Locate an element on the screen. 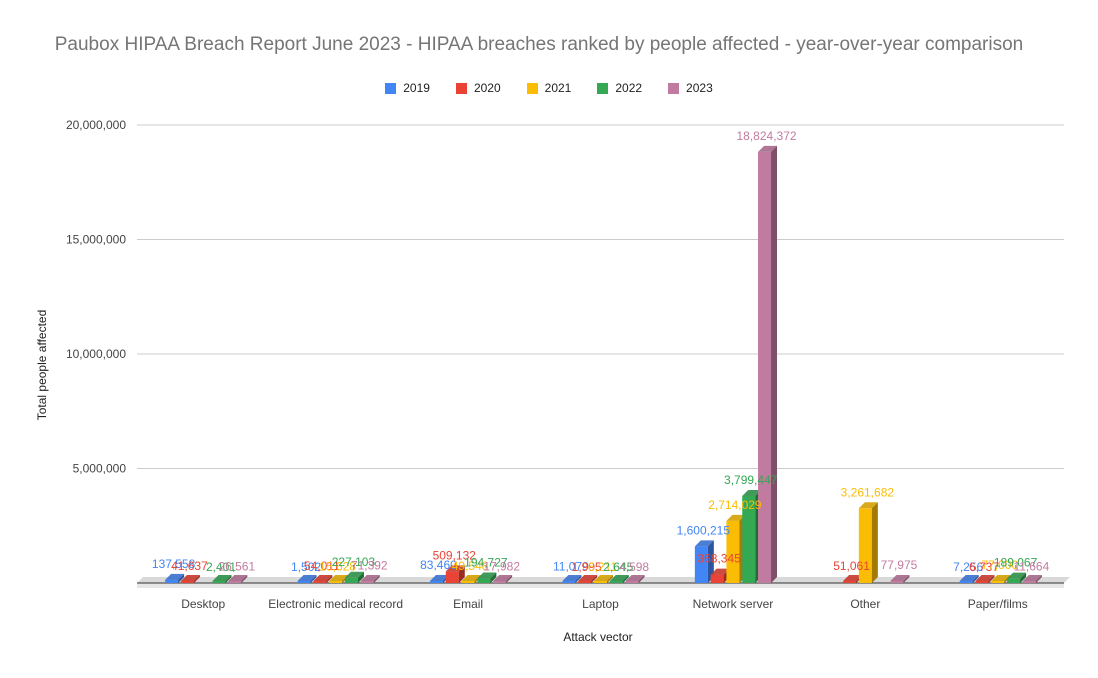 The height and width of the screenshot is (678, 1098). data-label: 509,132 is located at coordinates (455, 555).